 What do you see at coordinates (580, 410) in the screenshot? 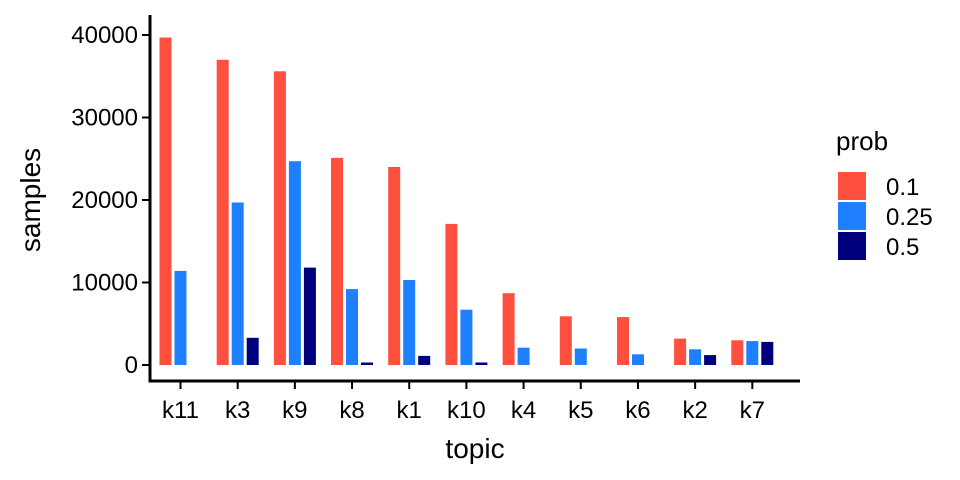
I see `x-tick-label: k5` at bounding box center [580, 410].